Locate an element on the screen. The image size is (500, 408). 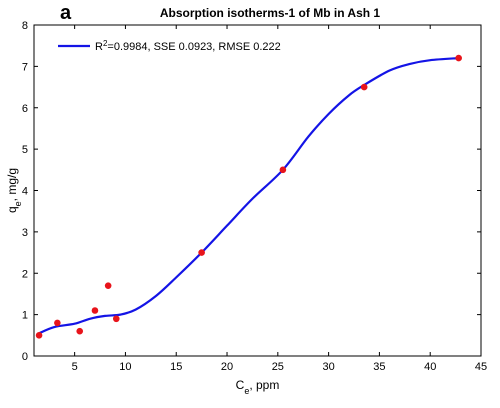
x-tick-label: 25 is located at coordinates (278, 367).